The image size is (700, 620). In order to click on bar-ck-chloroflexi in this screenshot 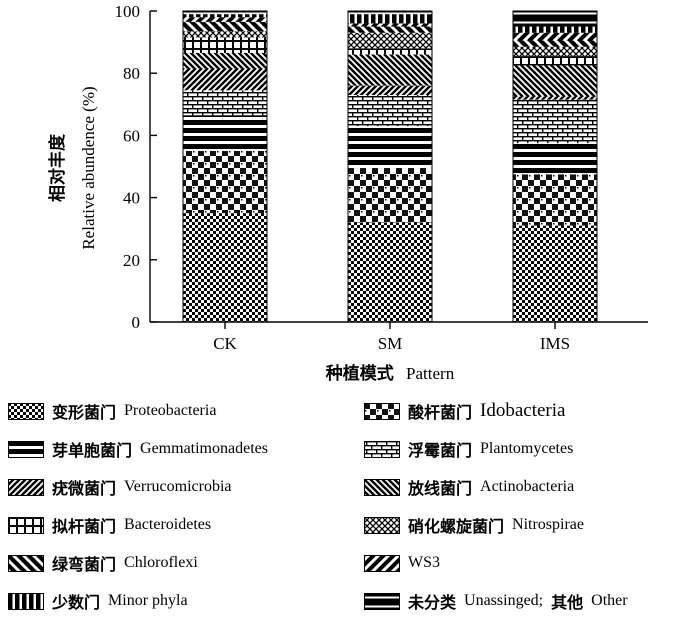, I will do `click(225, 26)`.